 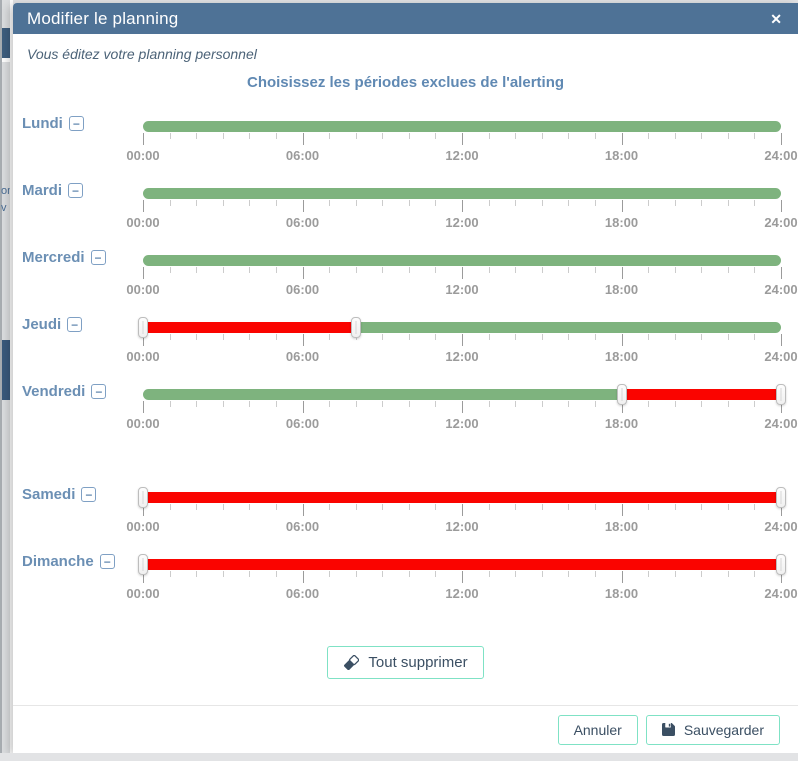 I want to click on save-button: Sauvegarder, so click(x=712, y=729).